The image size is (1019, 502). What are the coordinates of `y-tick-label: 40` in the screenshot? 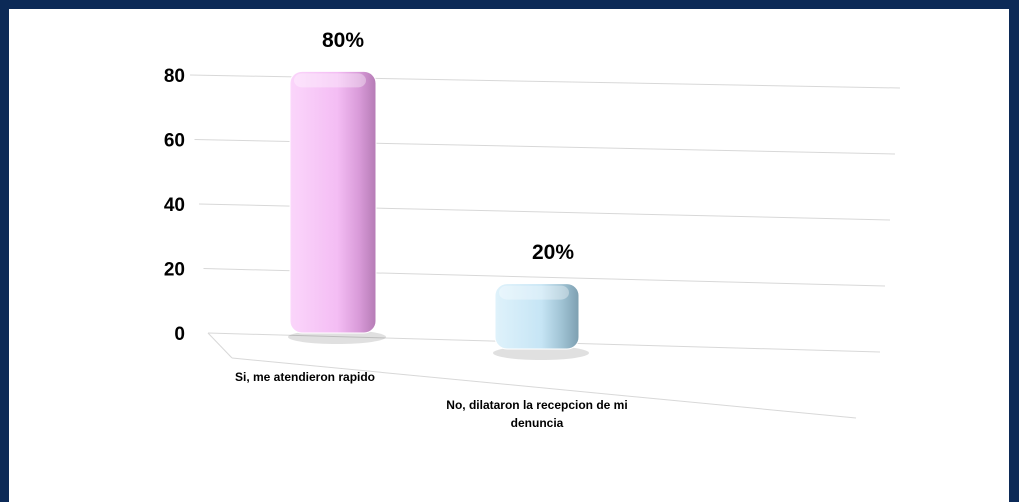 It's located at (174, 205).